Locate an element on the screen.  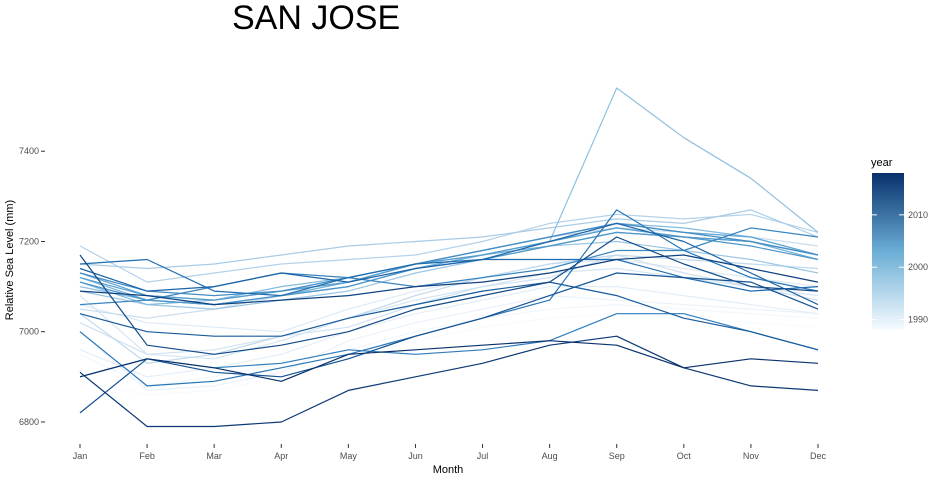
series-line-2013 is located at coordinates (449, 316).